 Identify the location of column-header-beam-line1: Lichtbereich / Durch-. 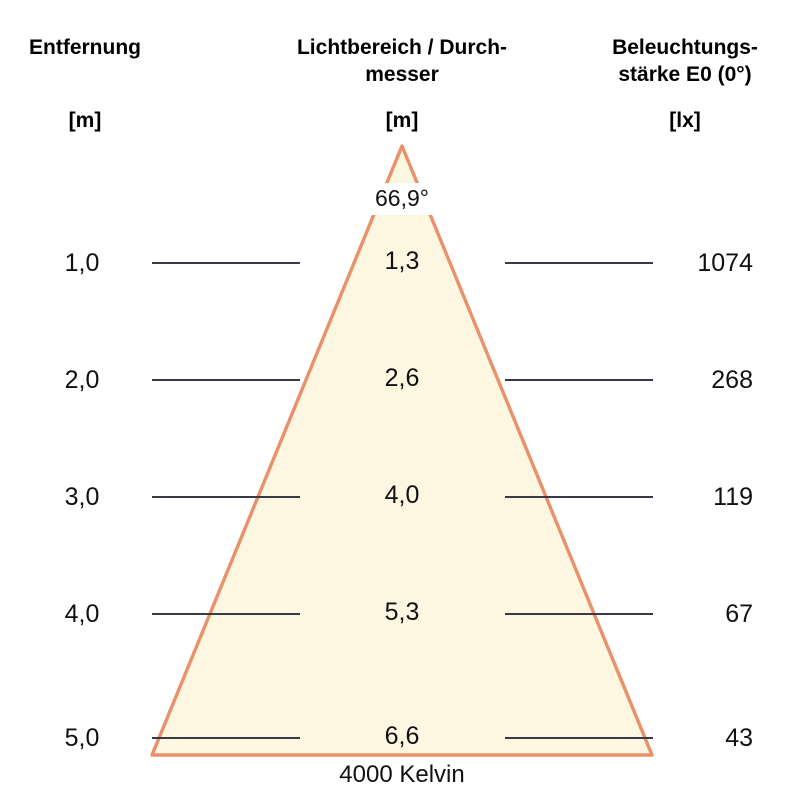
(402, 47).